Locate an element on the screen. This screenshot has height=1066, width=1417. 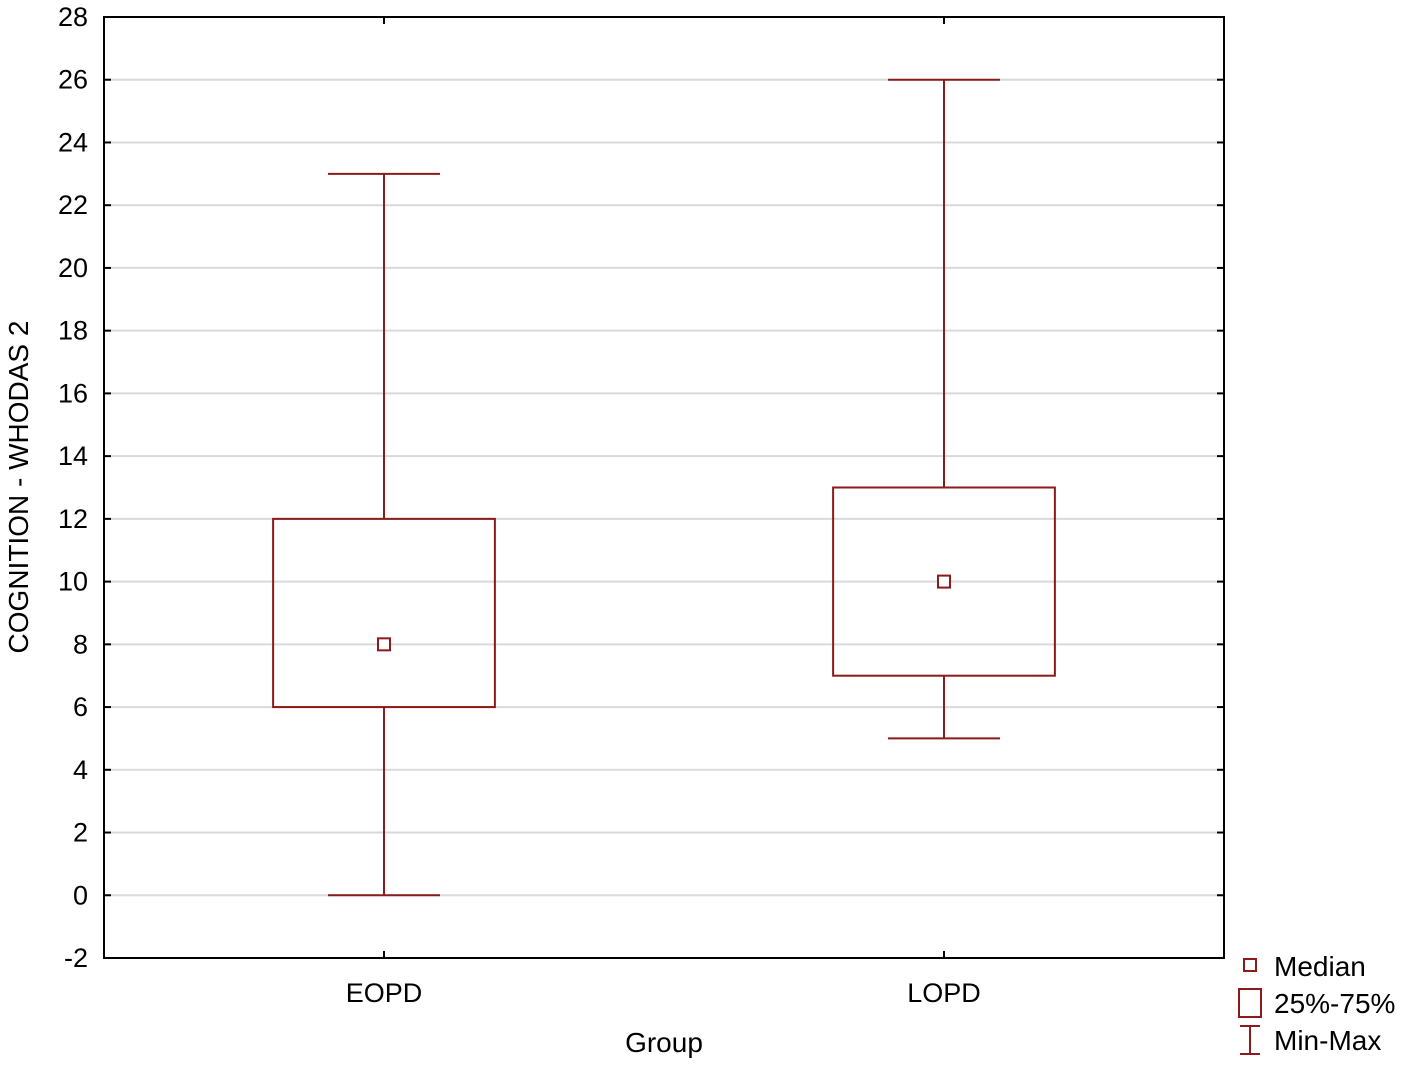
legend-label: Median is located at coordinates (1320, 966).